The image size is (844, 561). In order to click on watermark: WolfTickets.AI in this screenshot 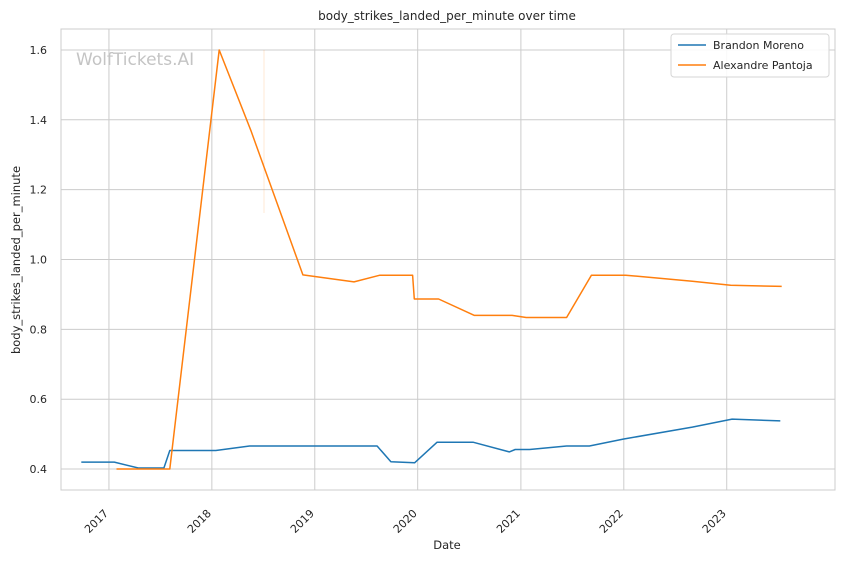, I will do `click(135, 60)`.